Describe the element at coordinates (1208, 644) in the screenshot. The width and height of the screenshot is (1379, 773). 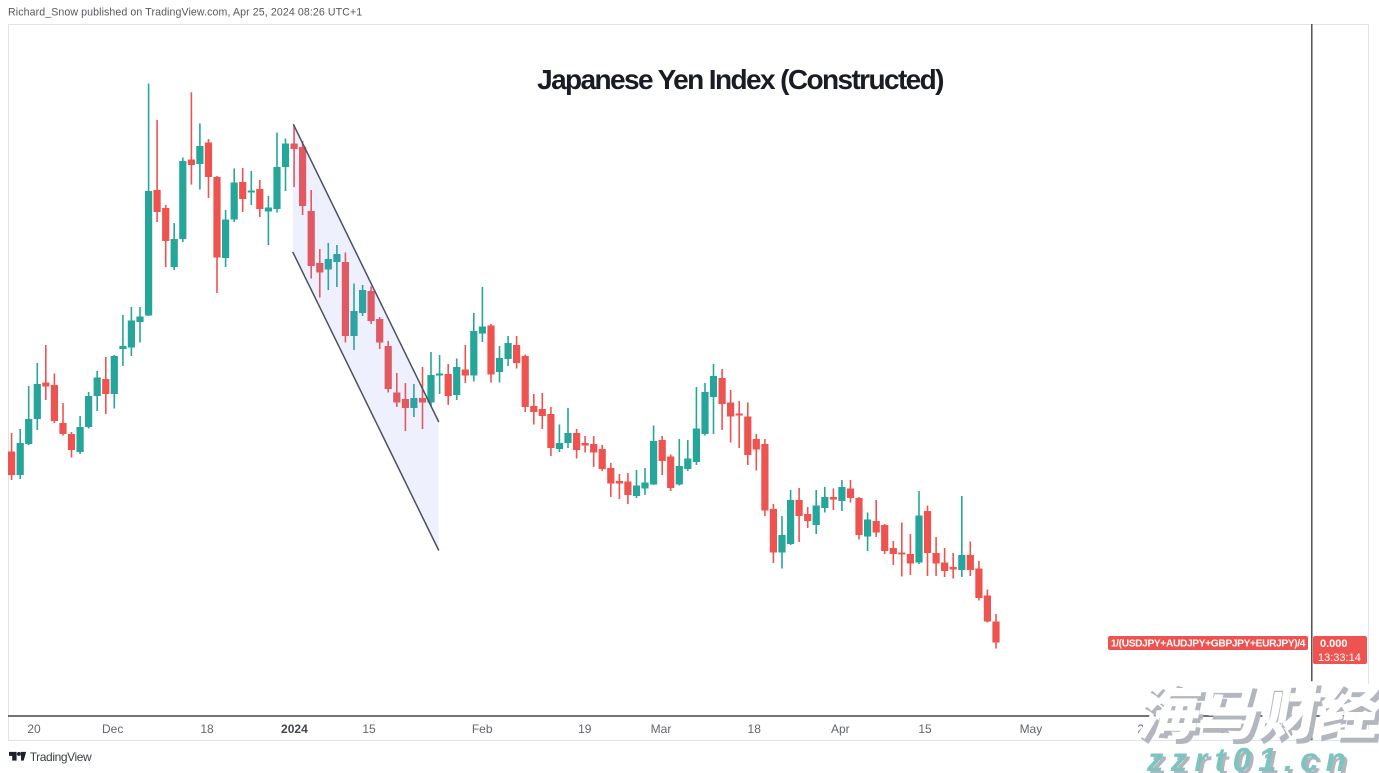
I see `svg-text:1/(USDJPY+AUDJPY+GBPJPY+EURJPY: 1/(USDJPY+AUDJPY+GBPJPY+EURJPY)/4` at that location.